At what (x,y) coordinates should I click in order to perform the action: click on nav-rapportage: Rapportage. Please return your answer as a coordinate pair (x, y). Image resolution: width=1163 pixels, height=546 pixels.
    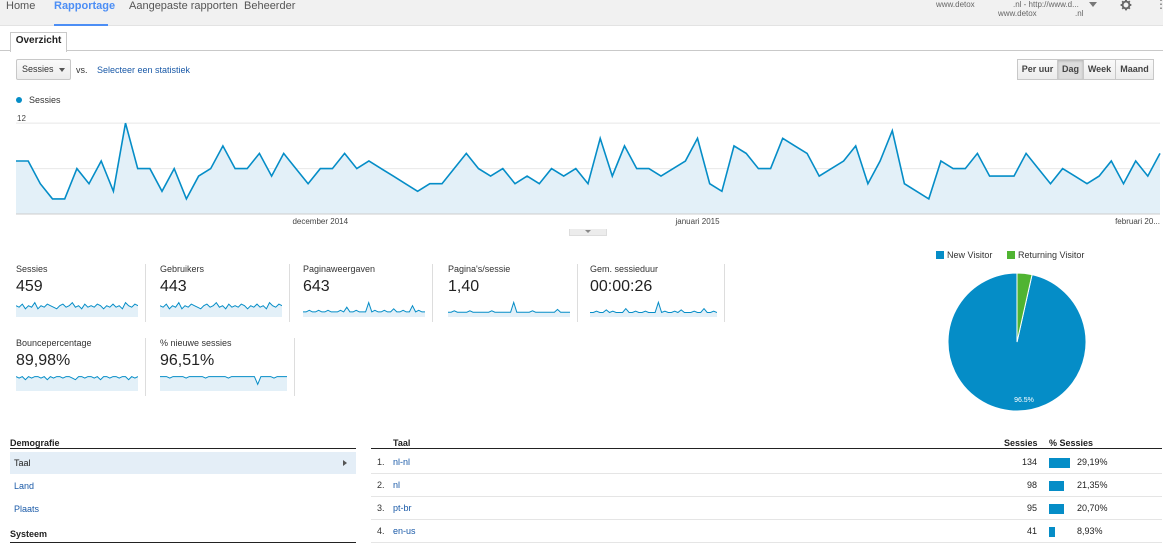
    Looking at the image, I should click on (85, 6).